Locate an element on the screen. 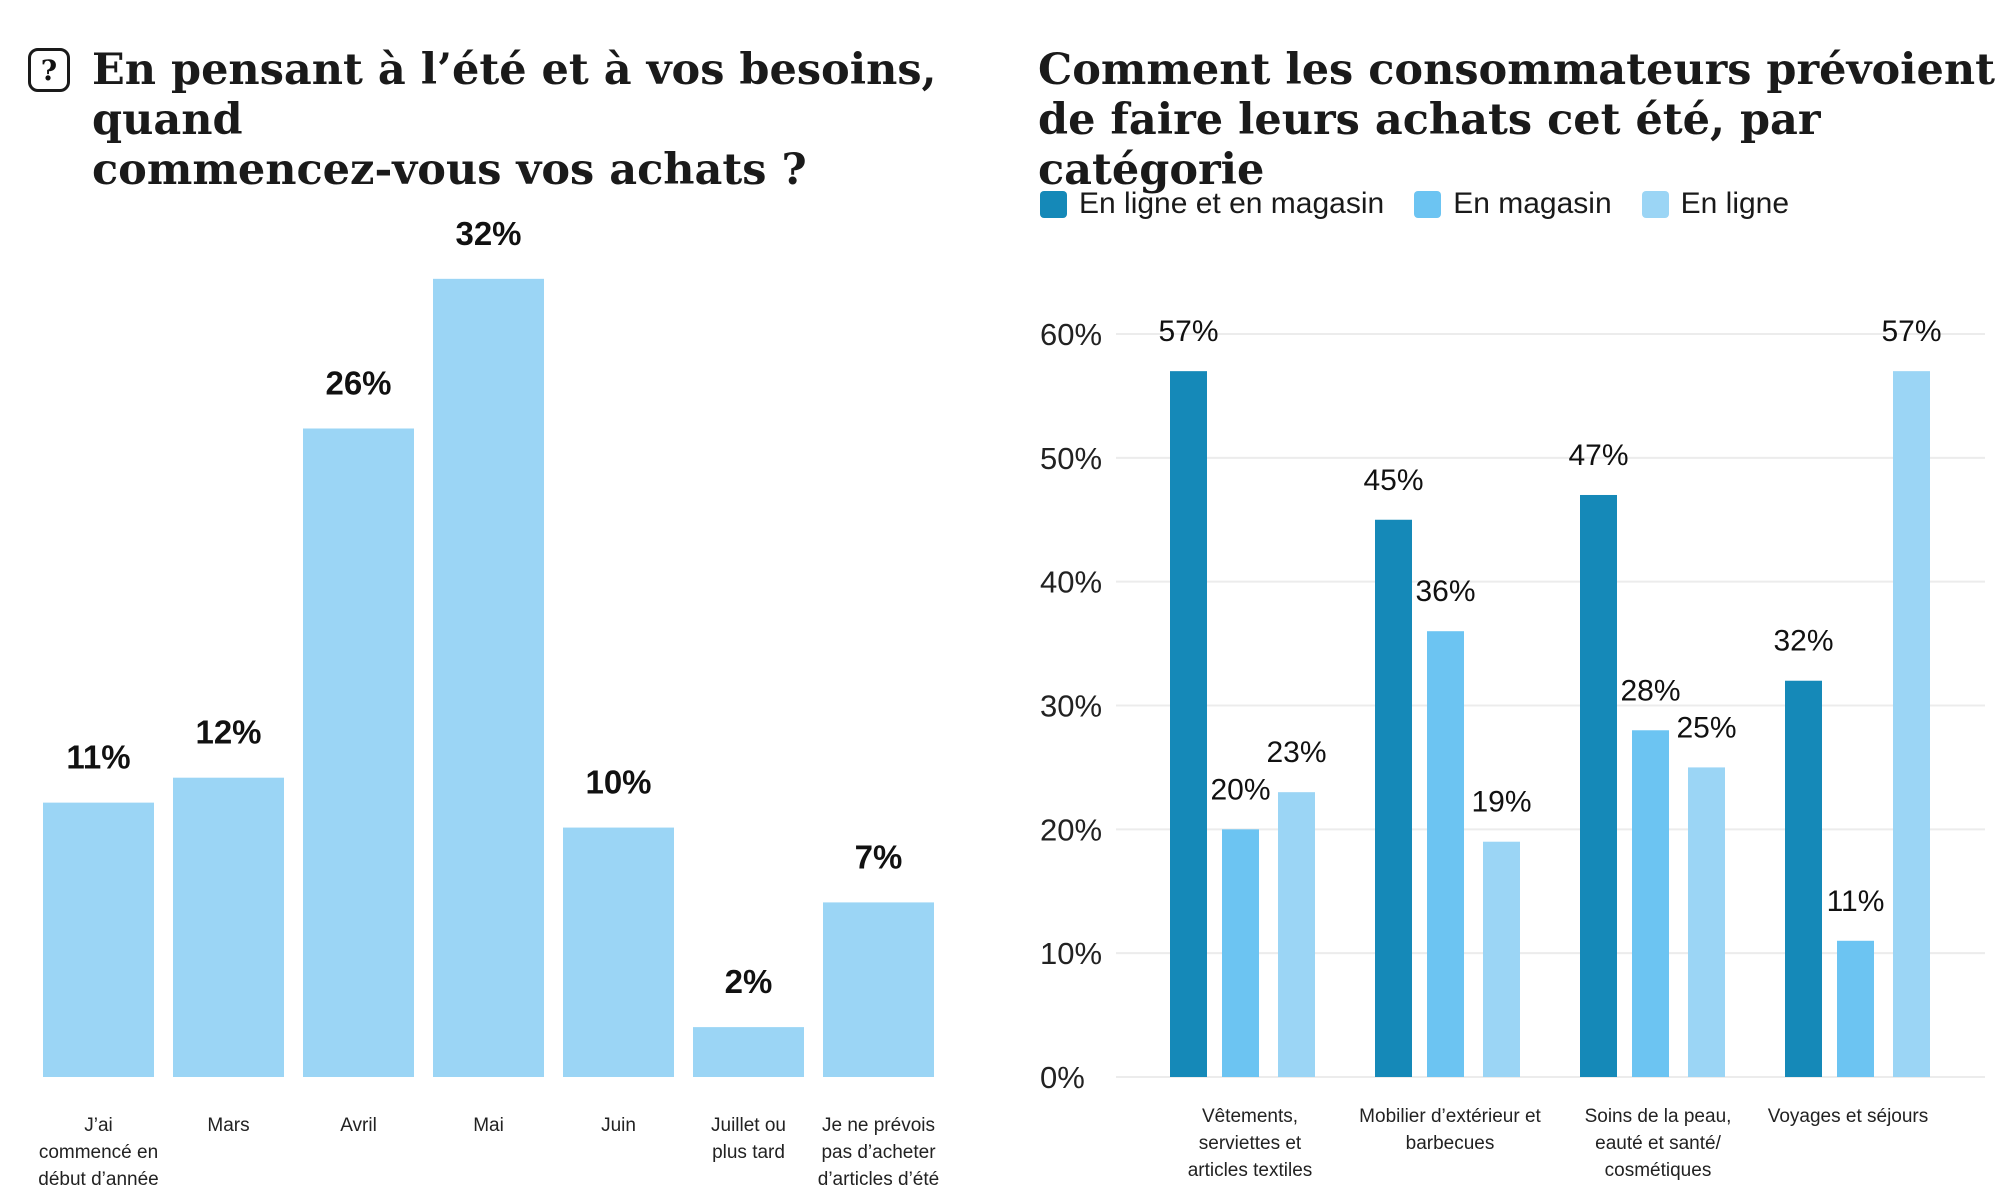  legend-swatch-in-store is located at coordinates (1428, 204).